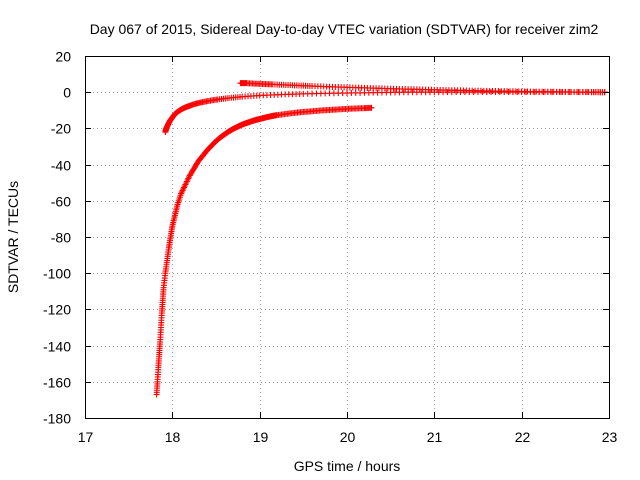 The image size is (640, 480). What do you see at coordinates (57, 383) in the screenshot?
I see `y-tick-label: -160` at bounding box center [57, 383].